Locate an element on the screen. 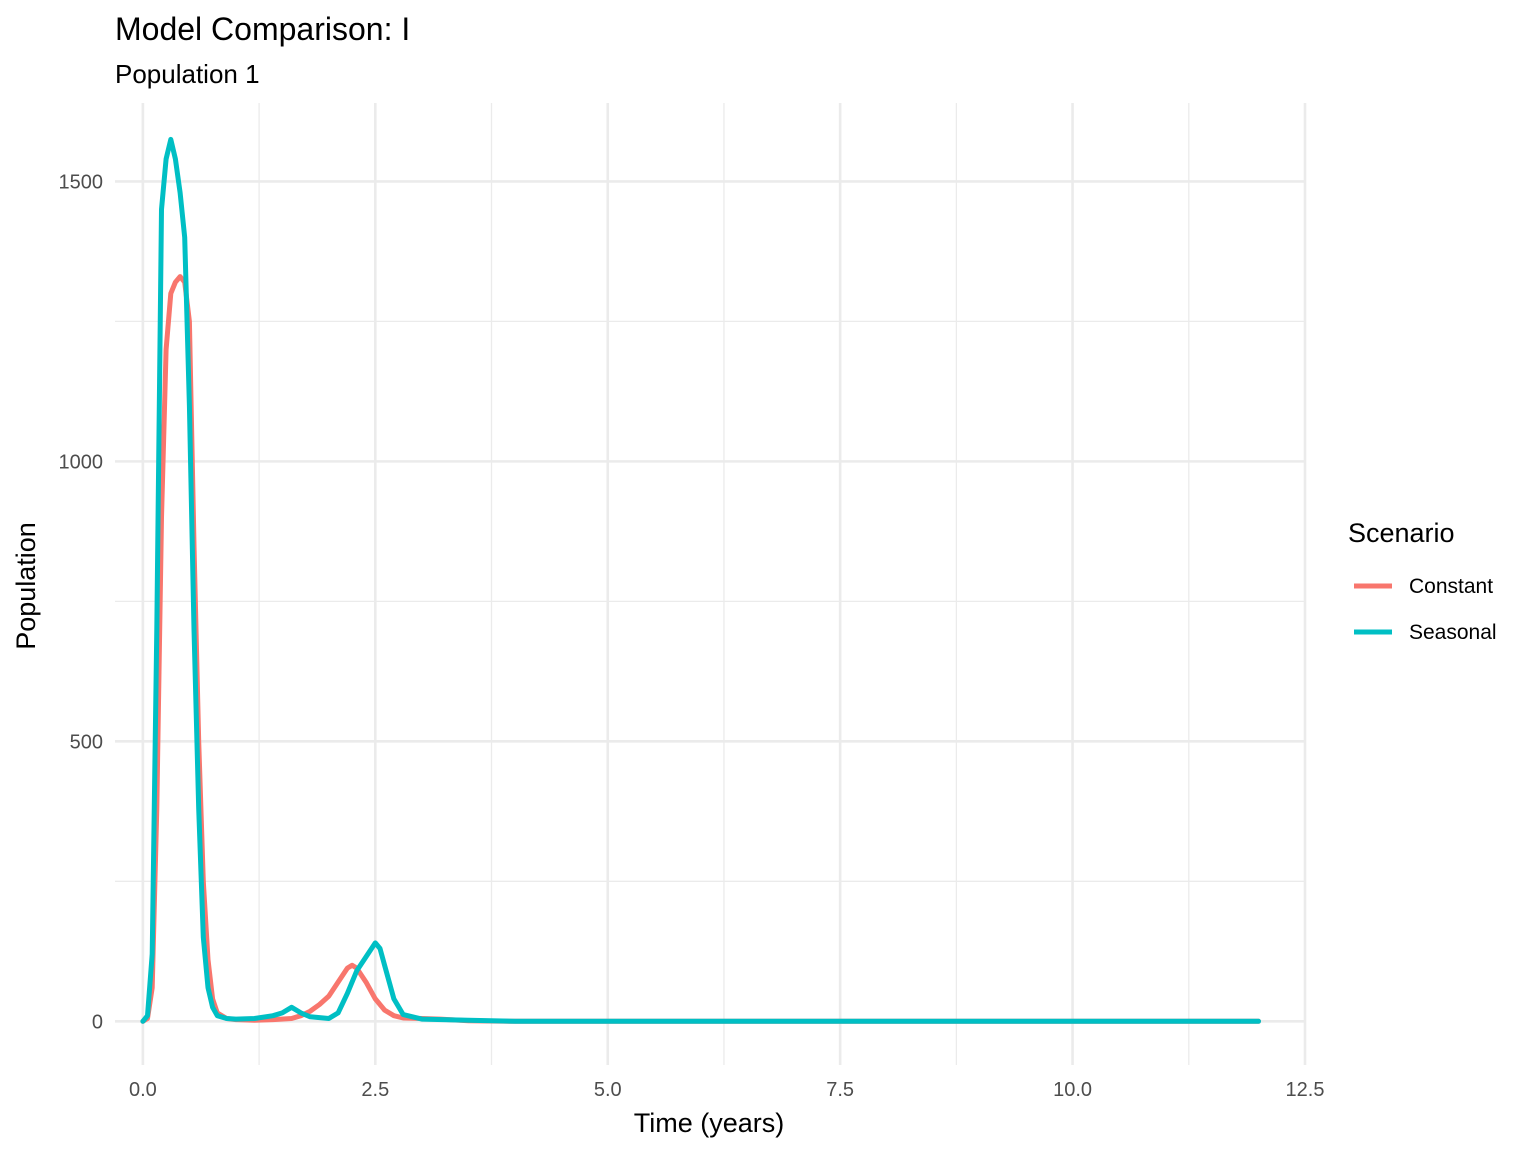  legend: Scenario Constant Seasonal is located at coordinates (1422, 581).